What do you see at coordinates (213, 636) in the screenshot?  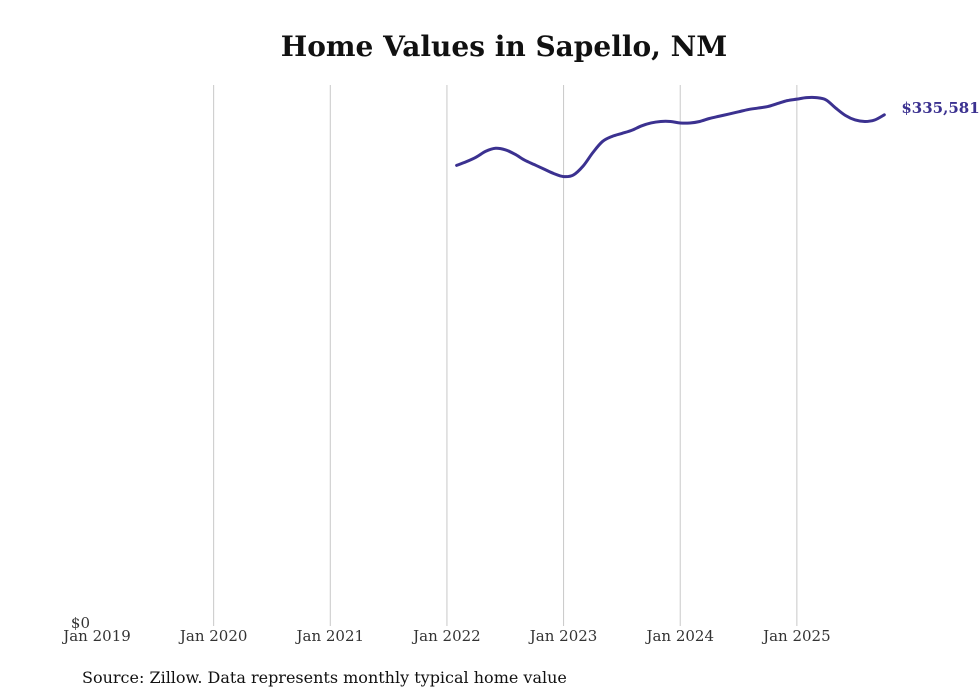 I see `x-tick-label: Jan 2020` at bounding box center [213, 636].